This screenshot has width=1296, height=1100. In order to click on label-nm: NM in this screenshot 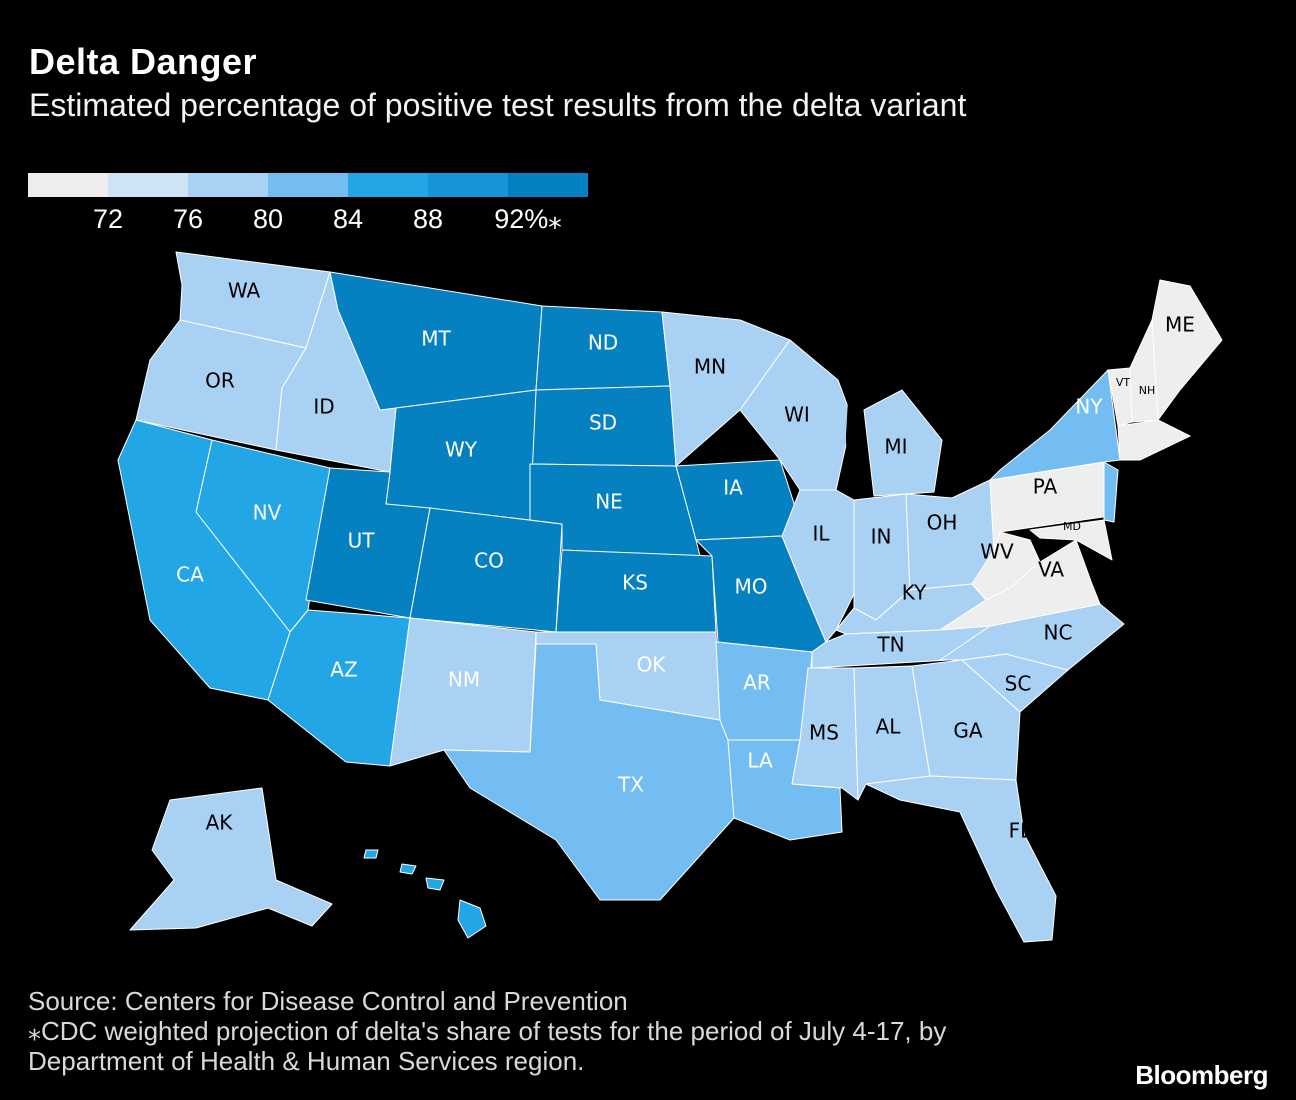, I will do `click(464, 680)`.